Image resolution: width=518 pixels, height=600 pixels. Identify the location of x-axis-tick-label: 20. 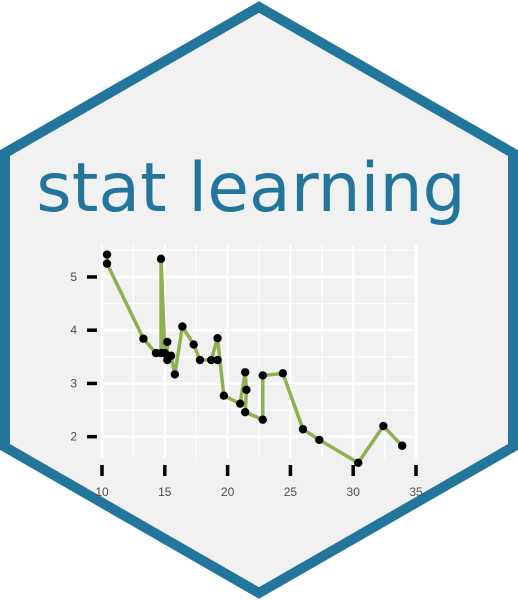
(228, 492).